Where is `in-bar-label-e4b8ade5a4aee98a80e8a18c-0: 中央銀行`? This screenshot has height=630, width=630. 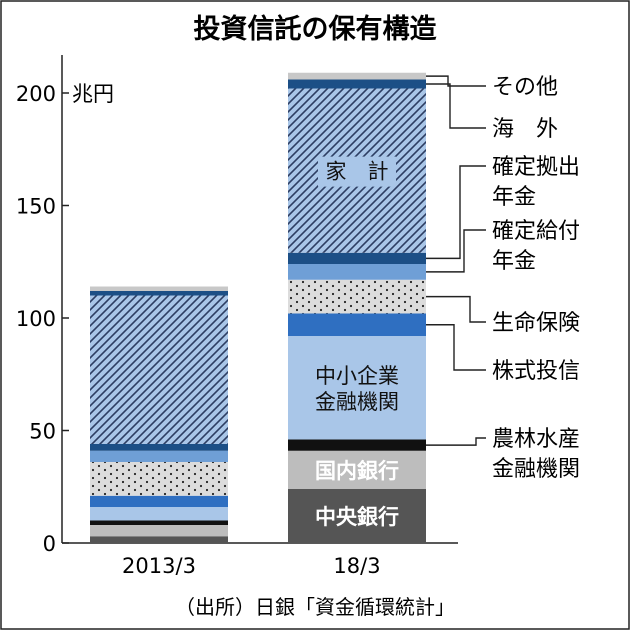 in-bar-label-e4b8ade5a4aee98a80e8a18c-0: 中央銀行 is located at coordinates (357, 517).